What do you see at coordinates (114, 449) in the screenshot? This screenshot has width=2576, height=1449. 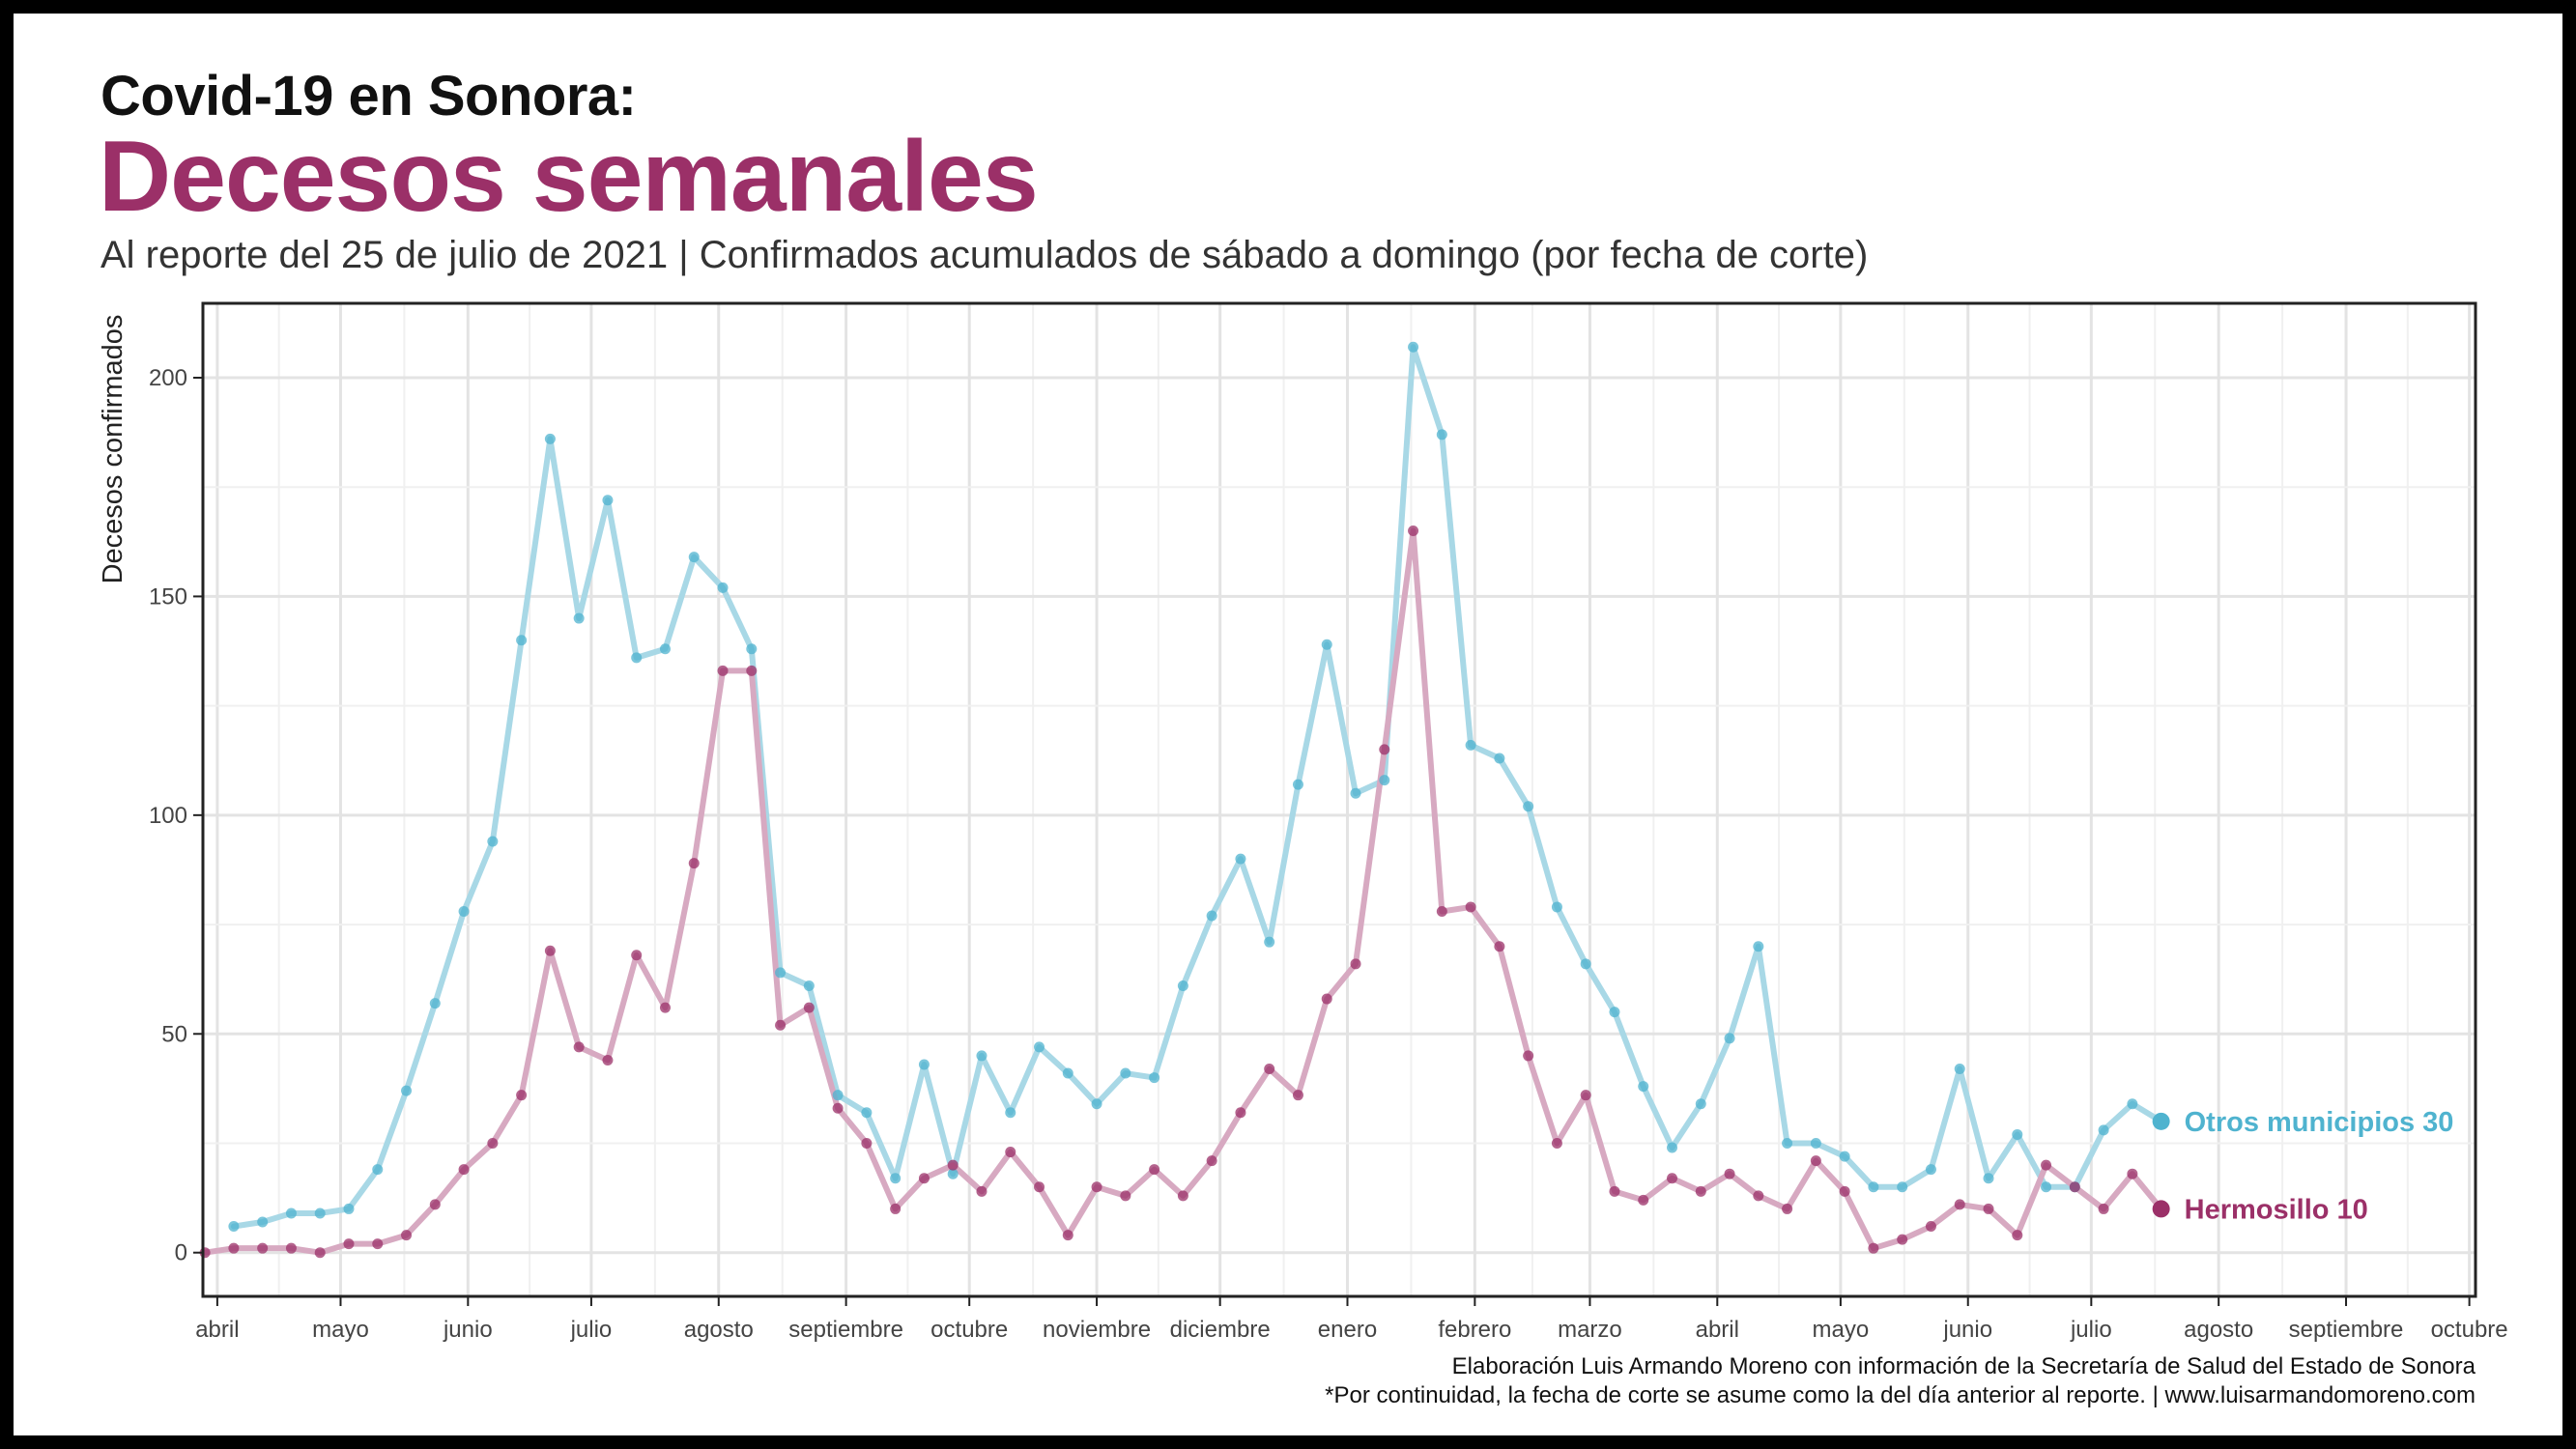 I see `y-axis-label: Decesos confirmados` at bounding box center [114, 449].